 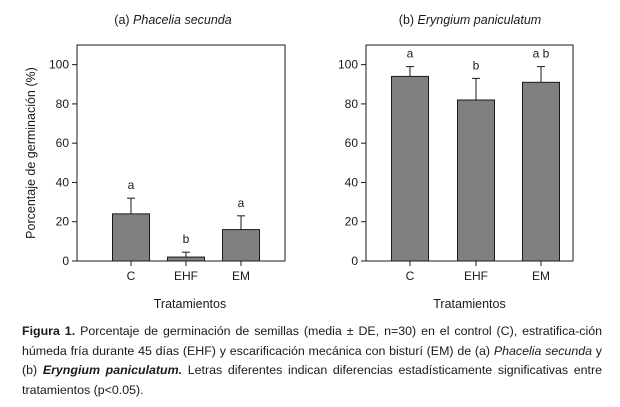 What do you see at coordinates (123, 20) in the screenshot?
I see `panel-label: (a)` at bounding box center [123, 20].